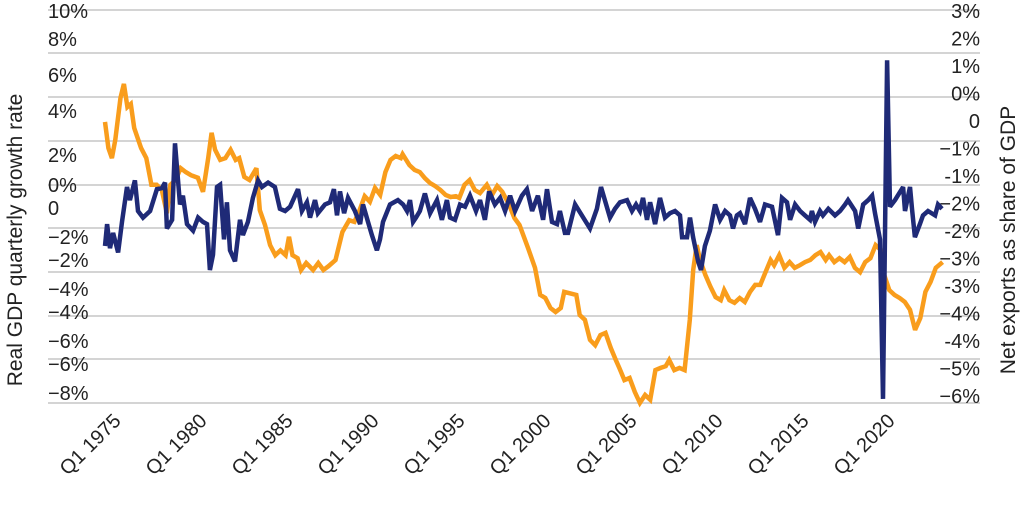 The width and height of the screenshot is (1024, 512). What do you see at coordinates (959, 260) in the screenshot?
I see `right-tick-label: −3%` at bounding box center [959, 260].